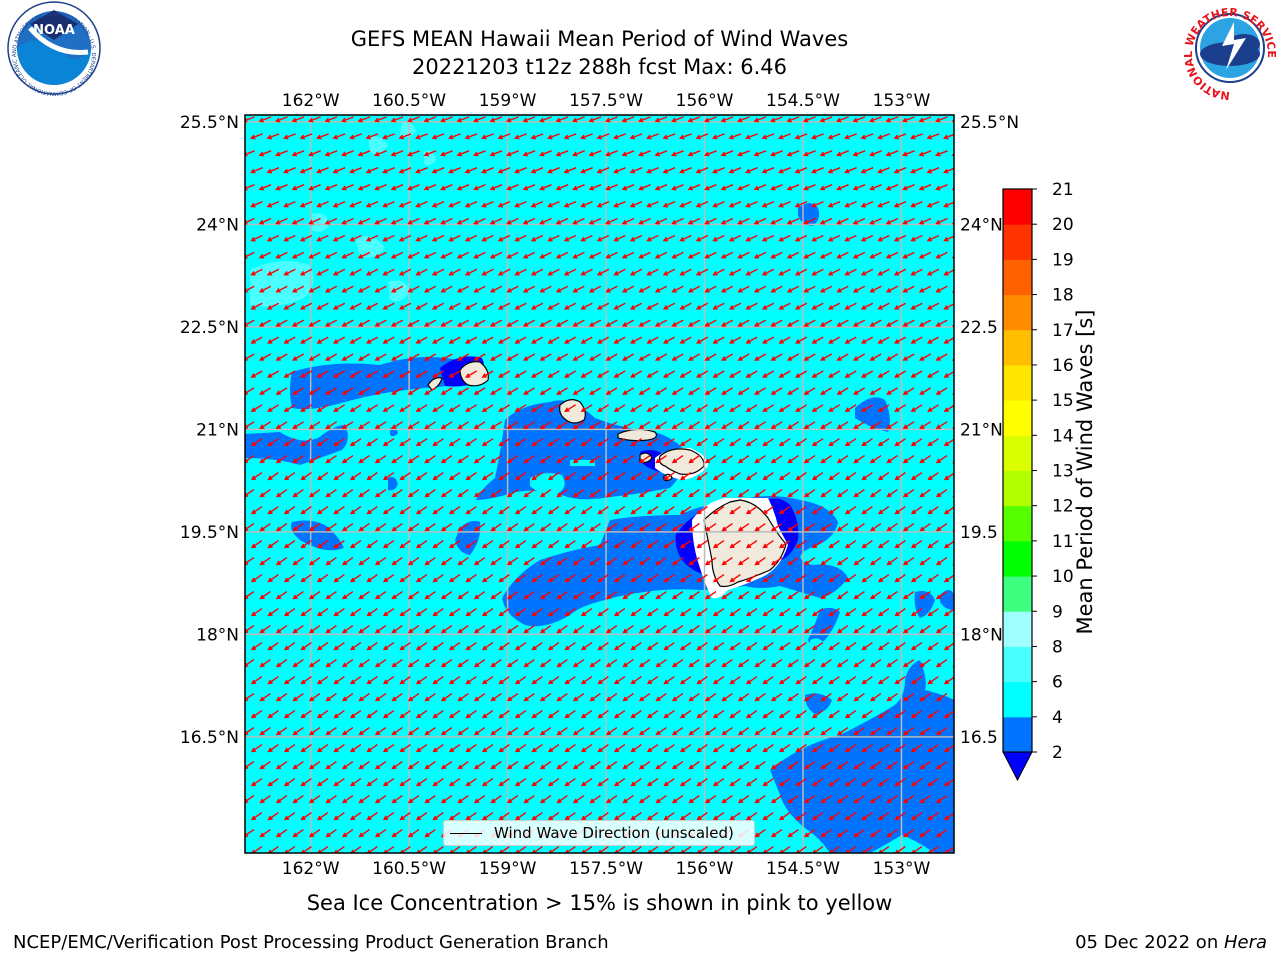 The width and height of the screenshot is (1280, 960). What do you see at coordinates (1063, 190) in the screenshot?
I see `colorbar-tick-label-16: 21` at bounding box center [1063, 190].